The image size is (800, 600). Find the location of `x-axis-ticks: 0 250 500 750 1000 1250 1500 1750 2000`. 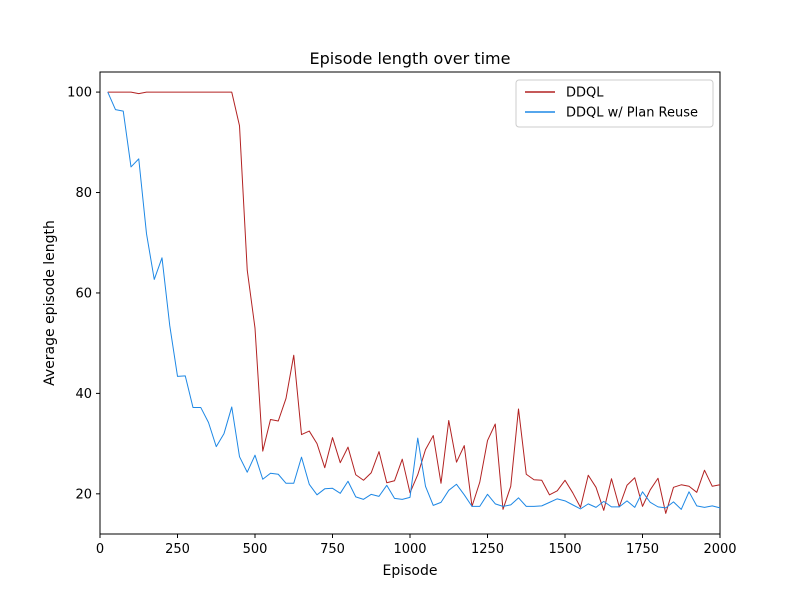

x-axis-ticks: 0 250 500 750 1000 1250 1500 1750 2000 is located at coordinates (416, 545).